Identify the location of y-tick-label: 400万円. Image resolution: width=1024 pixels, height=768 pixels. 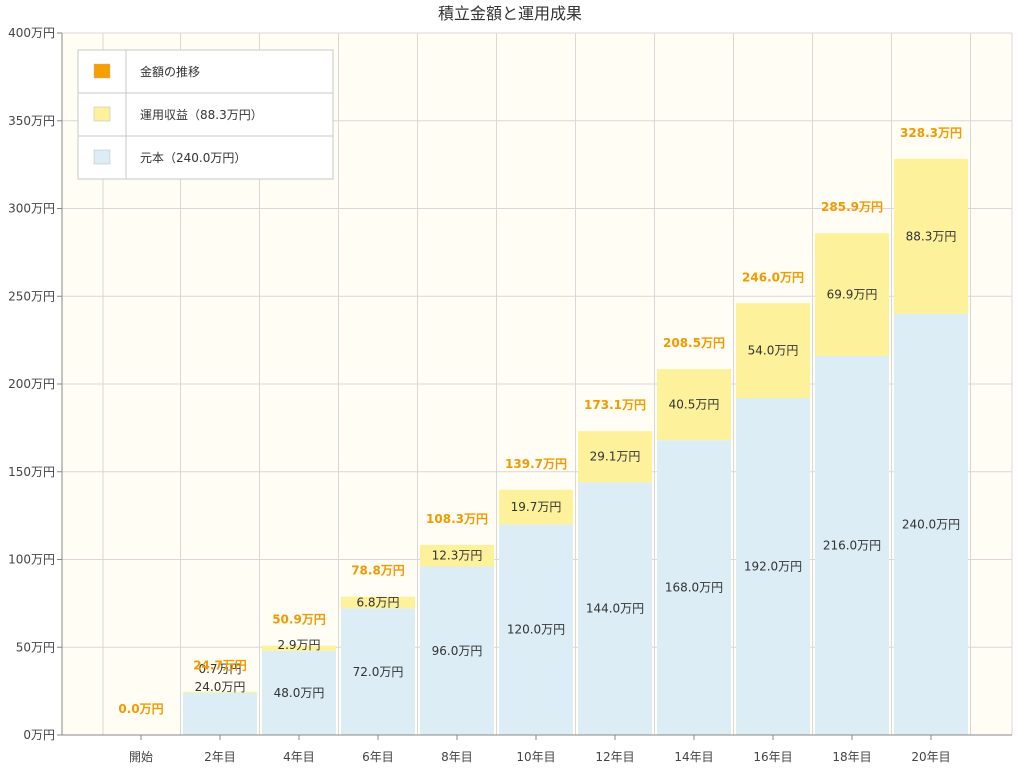
(31, 33).